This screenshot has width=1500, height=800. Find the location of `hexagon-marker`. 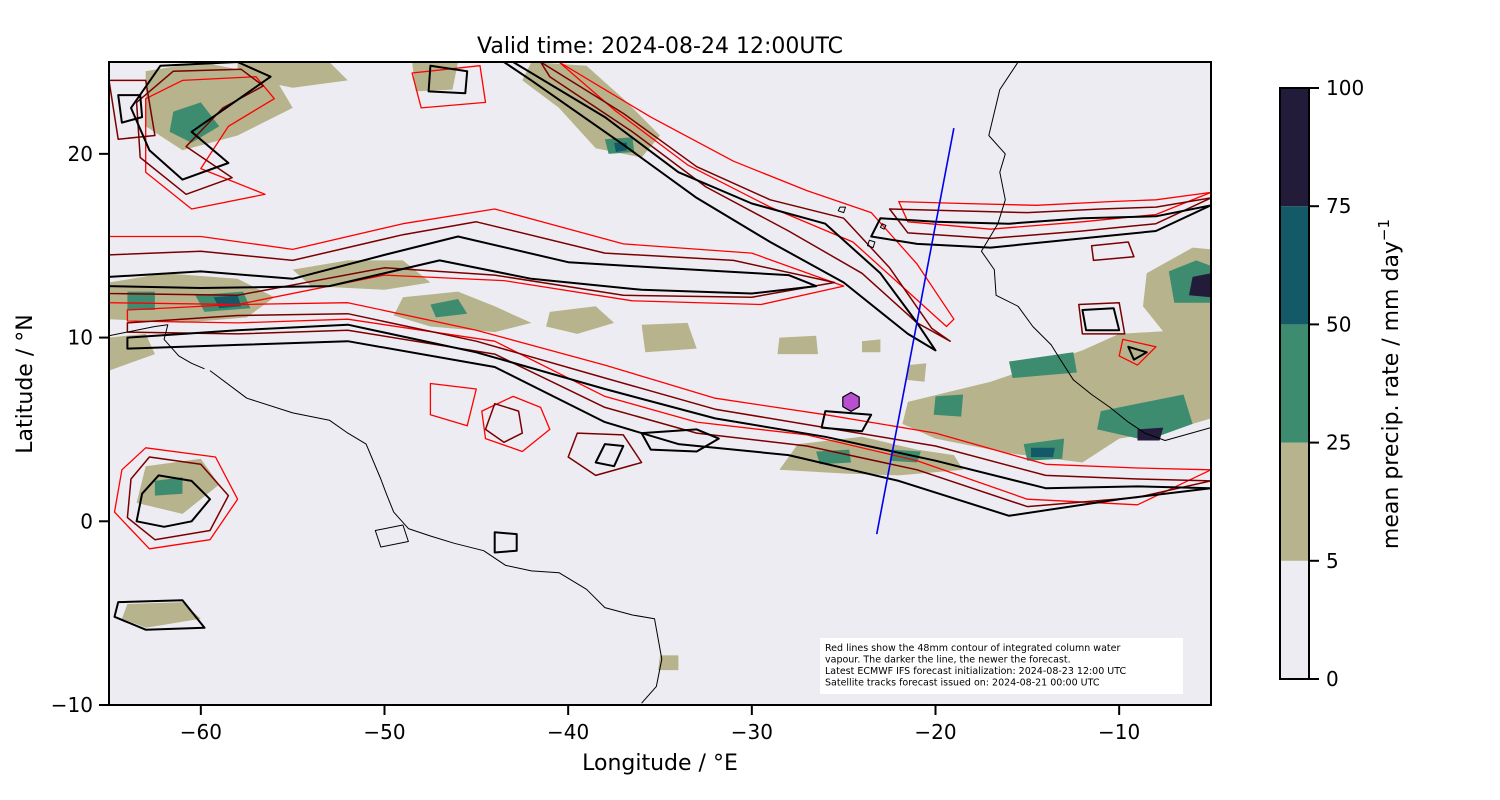

hexagon-marker is located at coordinates (851, 402).